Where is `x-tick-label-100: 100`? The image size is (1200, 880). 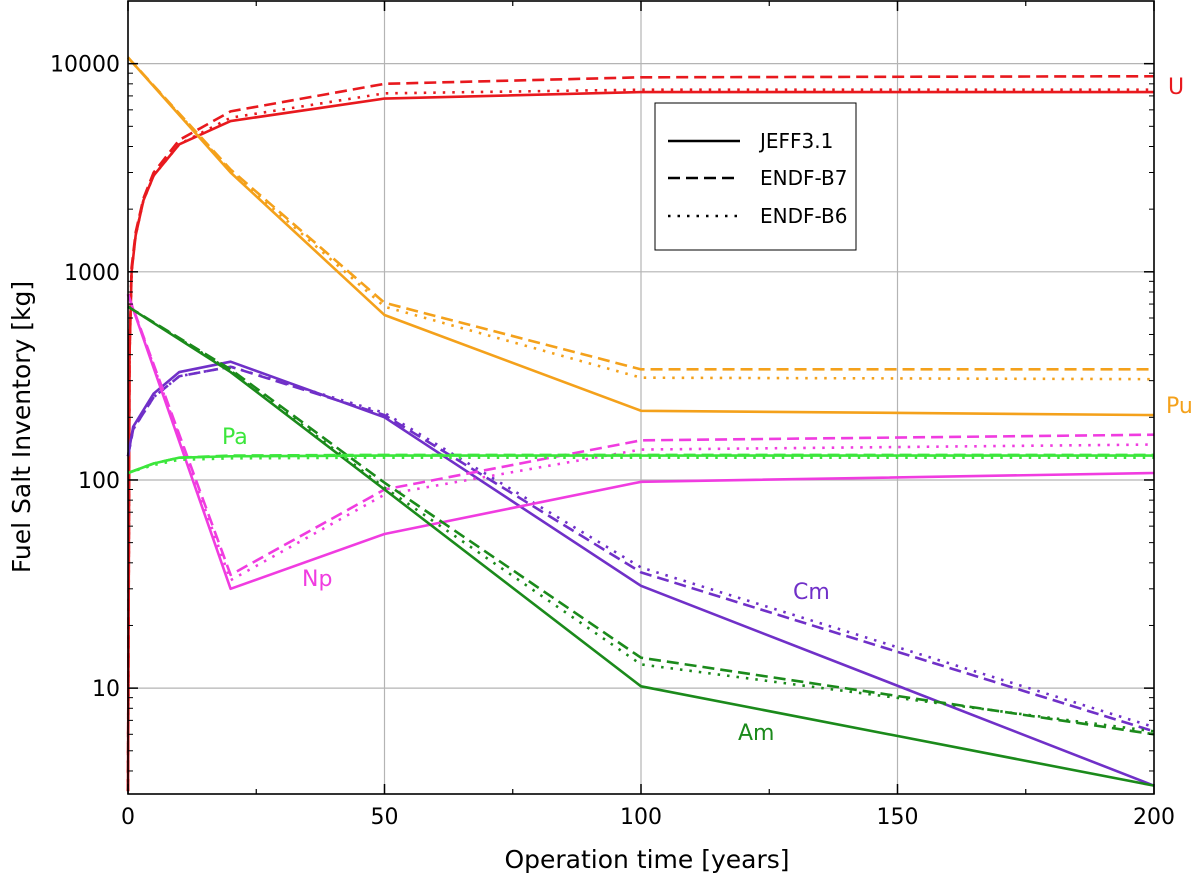
x-tick-label-100: 100 is located at coordinates (641, 817).